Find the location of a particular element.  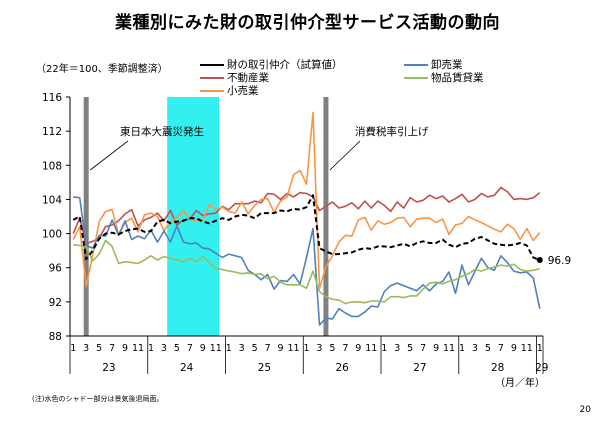

x-tick-label-0: 1 is located at coordinates (73, 348).